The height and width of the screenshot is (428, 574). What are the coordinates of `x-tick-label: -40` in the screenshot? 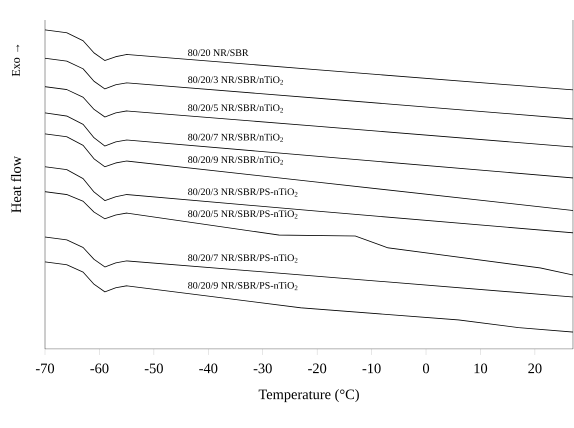 It's located at (208, 369).